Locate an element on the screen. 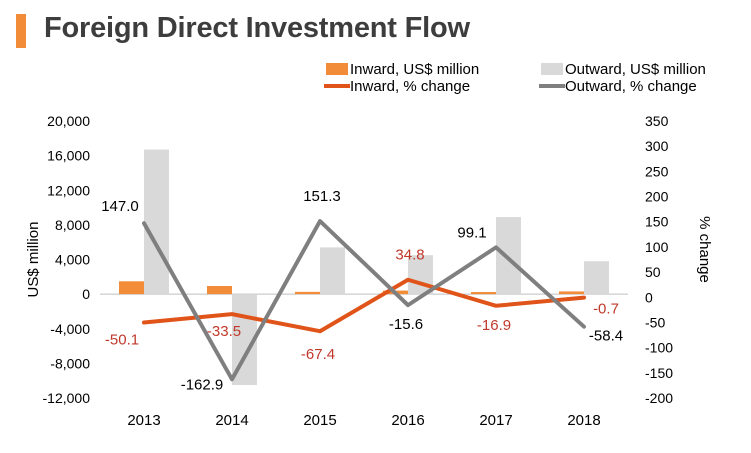 The height and width of the screenshot is (453, 751). outward-change-label: -58.4 is located at coordinates (606, 336).